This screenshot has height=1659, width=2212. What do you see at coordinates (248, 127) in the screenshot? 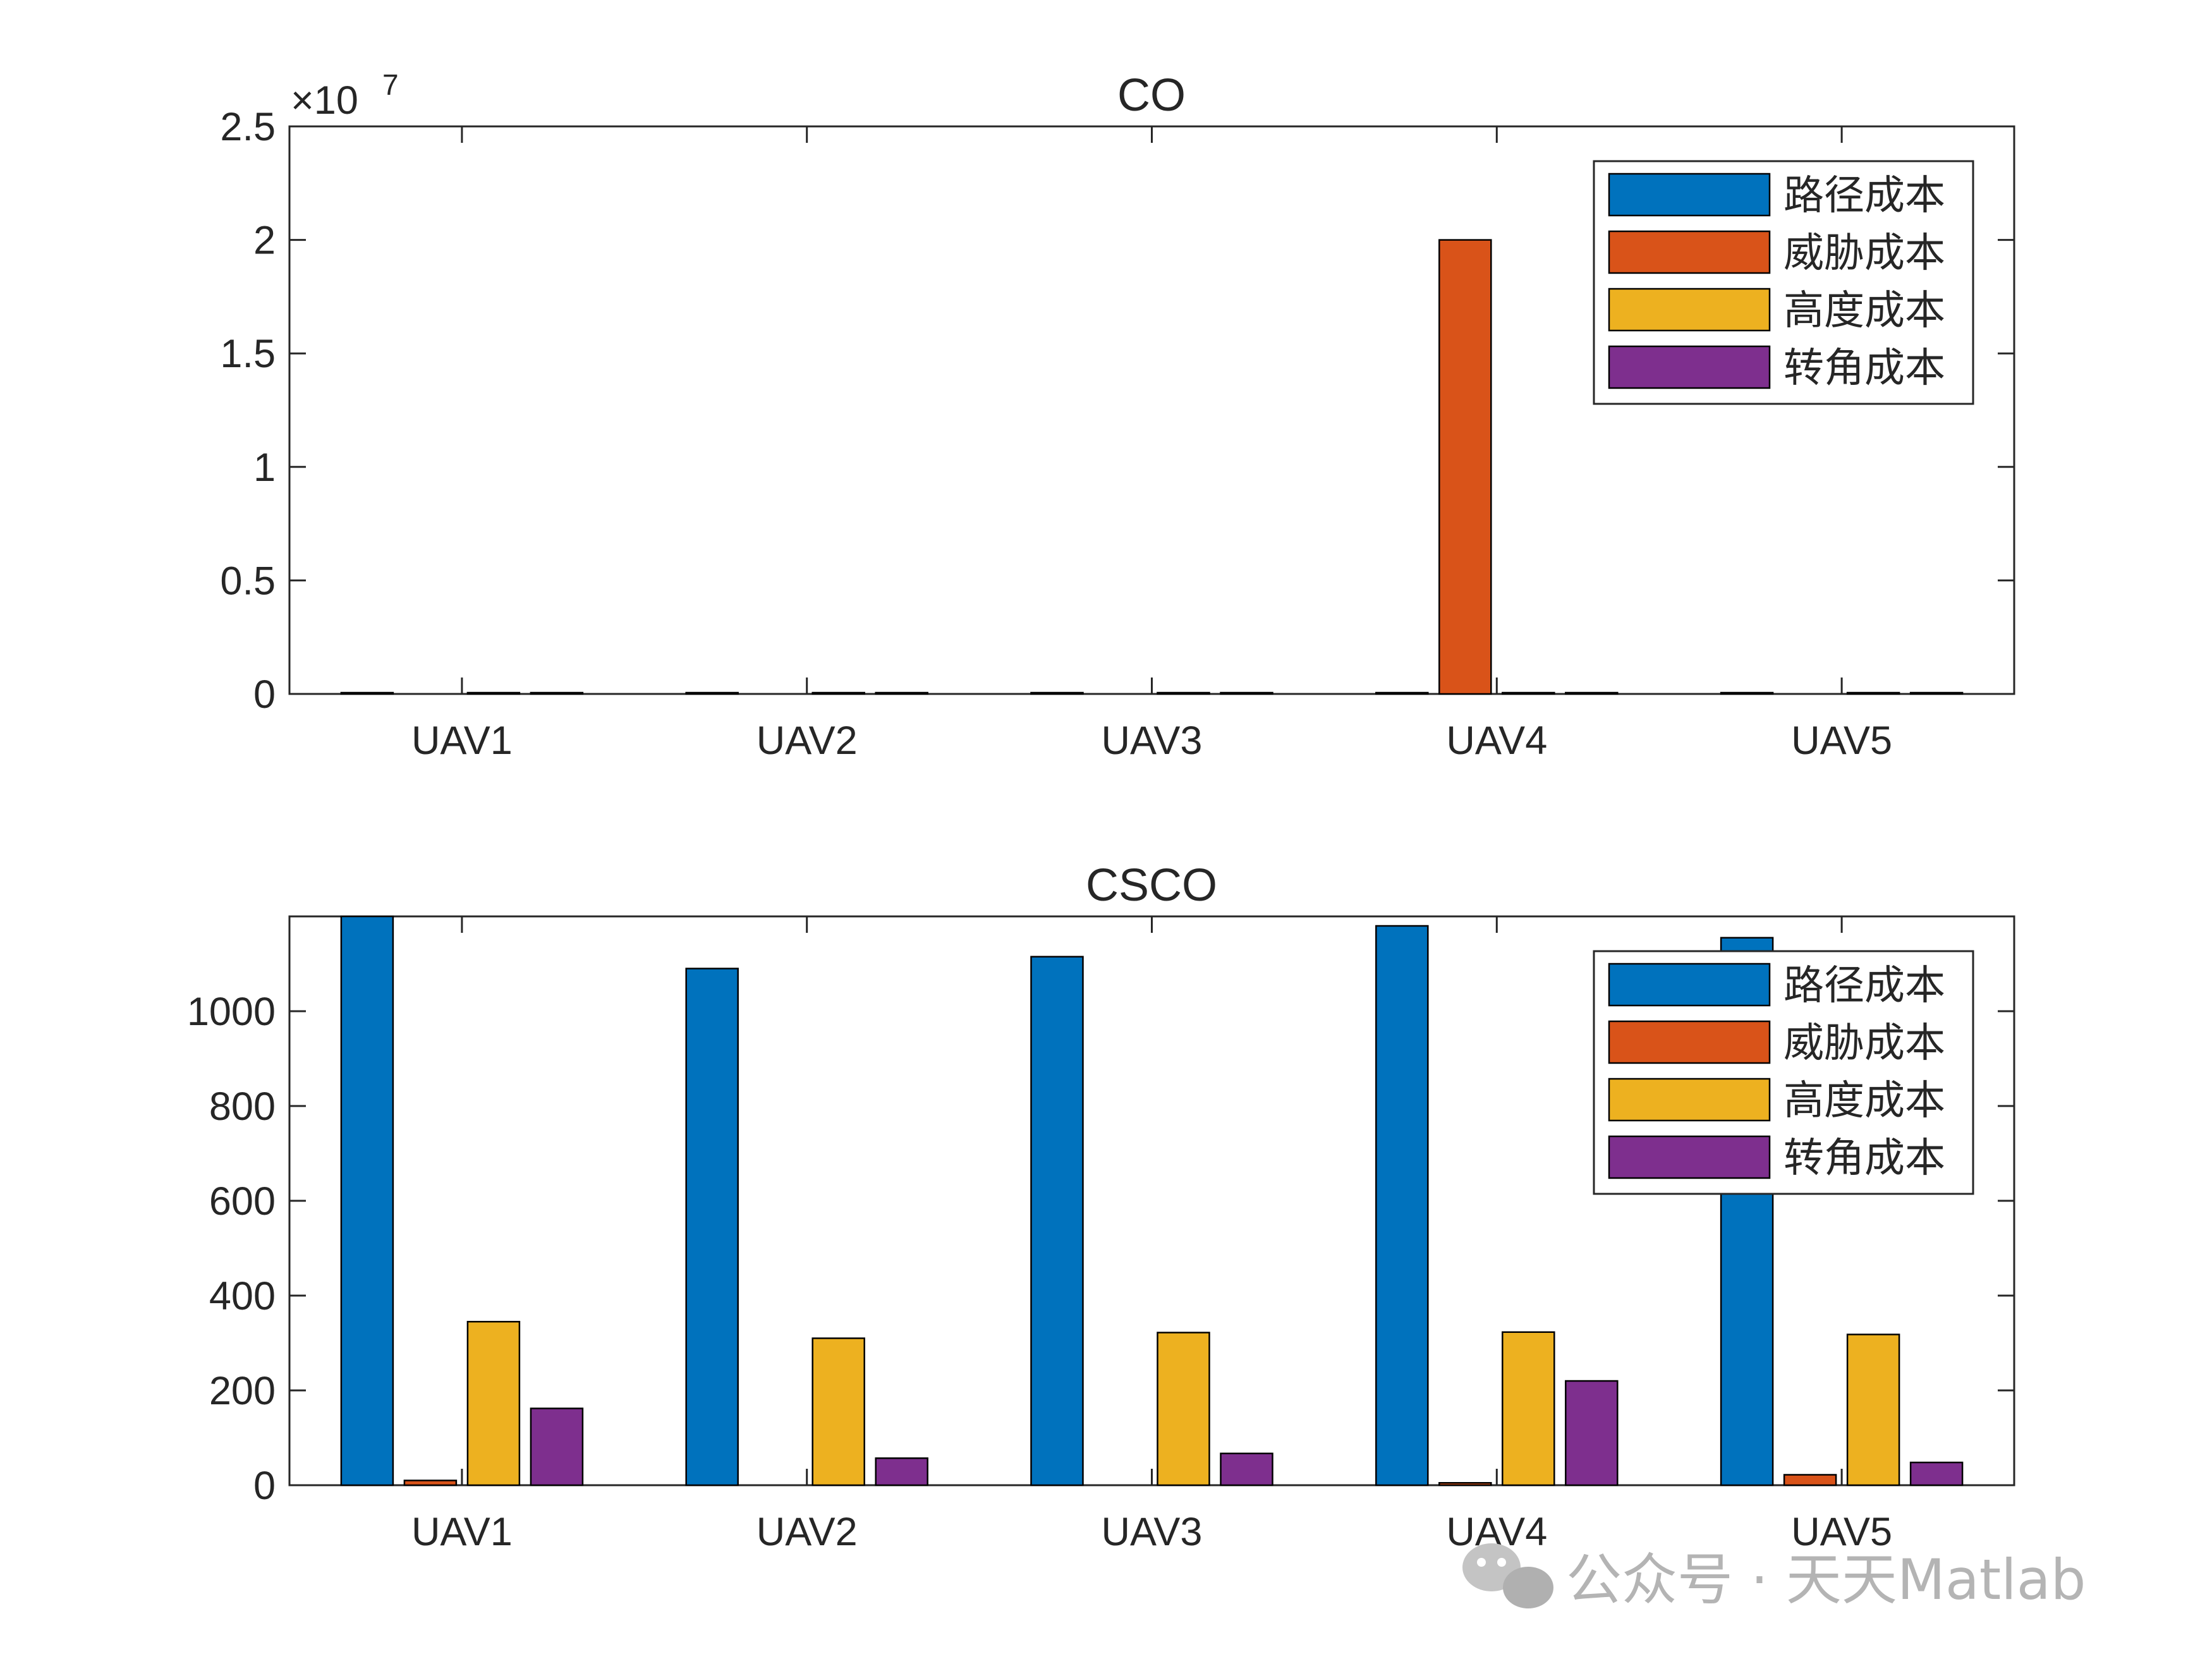
I see `co-ytick-label: 2.5` at bounding box center [248, 127].